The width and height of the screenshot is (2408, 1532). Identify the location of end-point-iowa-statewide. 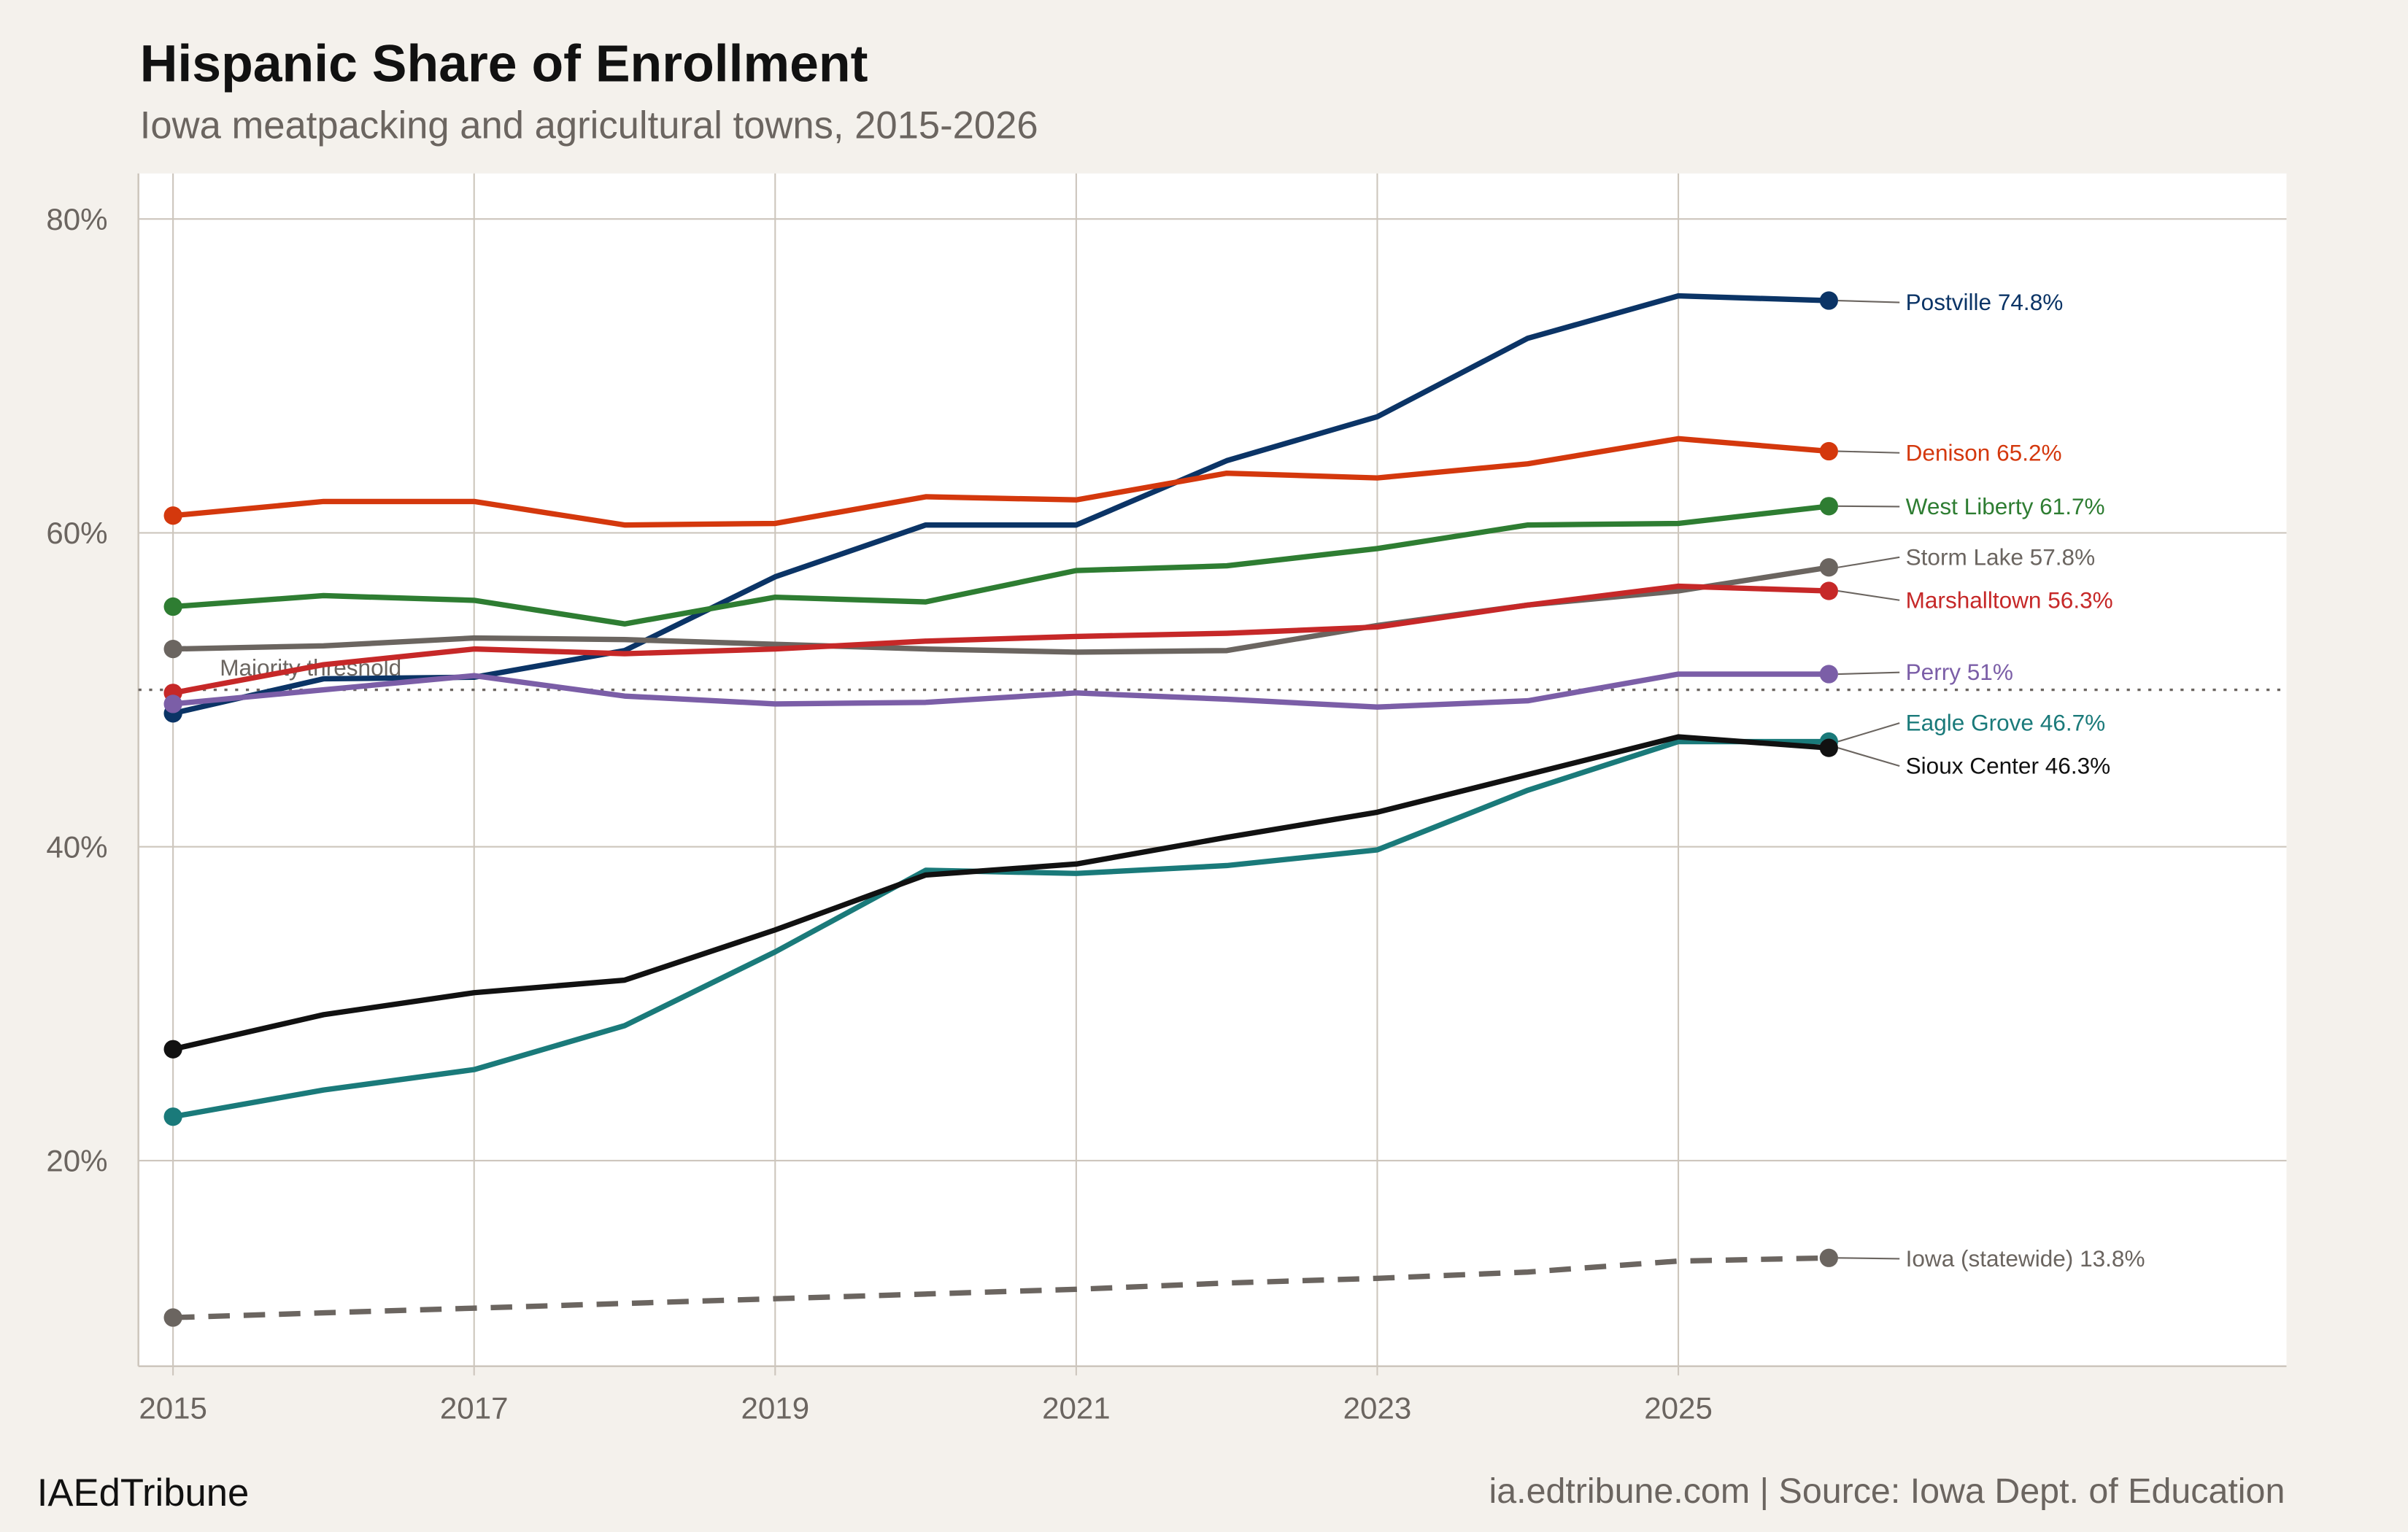
(1828, 1257).